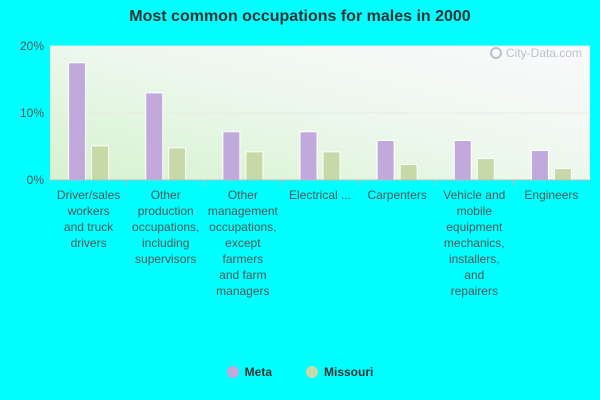  Describe the element at coordinates (32, 46) in the screenshot. I see `y-tick-label: 20%` at that location.